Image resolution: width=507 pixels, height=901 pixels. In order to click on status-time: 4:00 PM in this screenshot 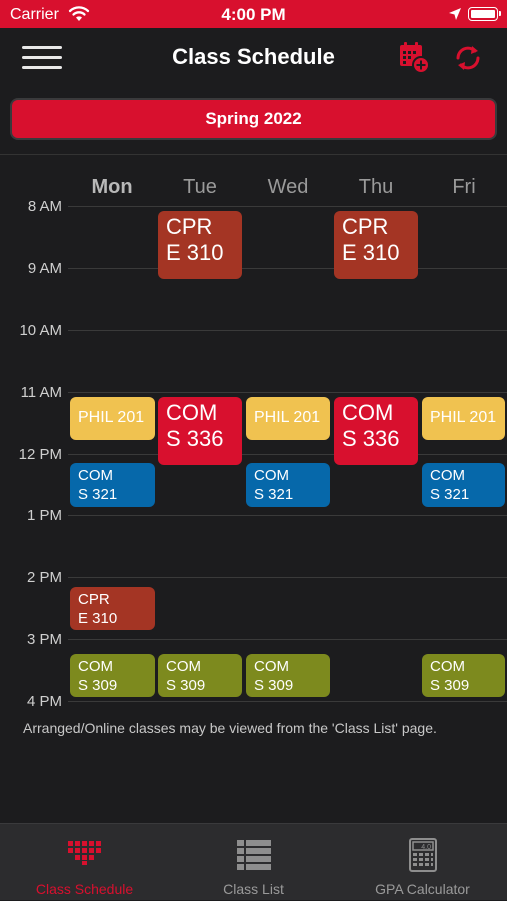, I will do `click(253, 14)`.